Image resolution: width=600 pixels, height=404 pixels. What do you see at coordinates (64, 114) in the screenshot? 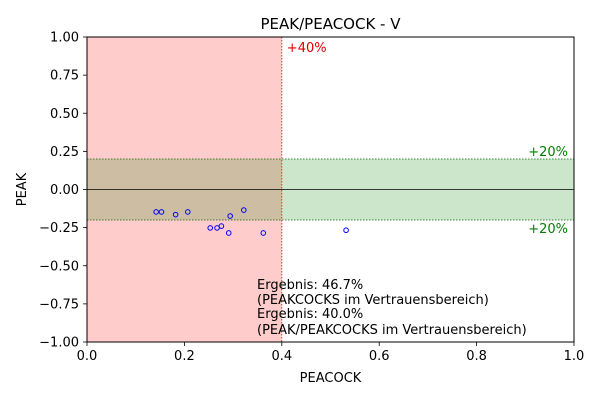
I see `y-tick-label: 0.50` at bounding box center [64, 114].